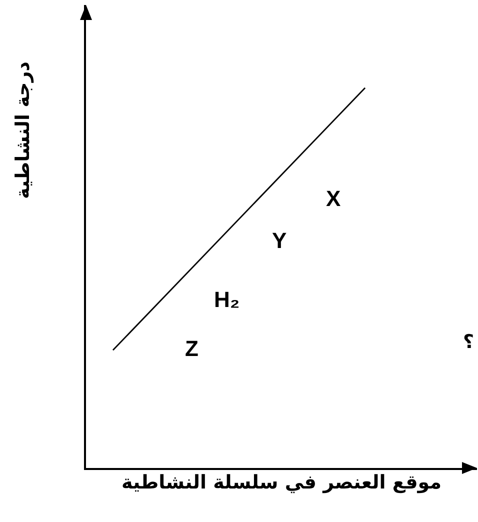 This screenshot has height=522, width=478. I want to click on annotation: Z, so click(191, 348).